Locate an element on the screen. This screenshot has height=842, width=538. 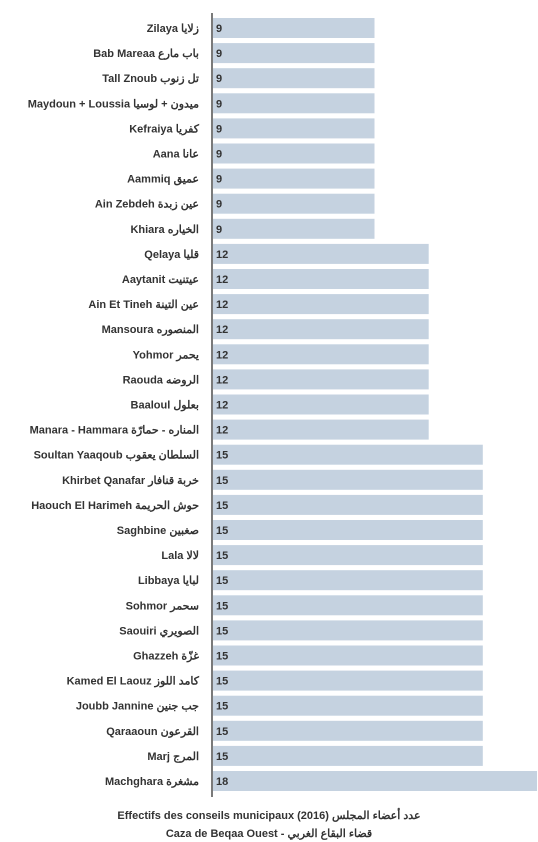
category-label: Aammiq عميق is located at coordinates (163, 180).